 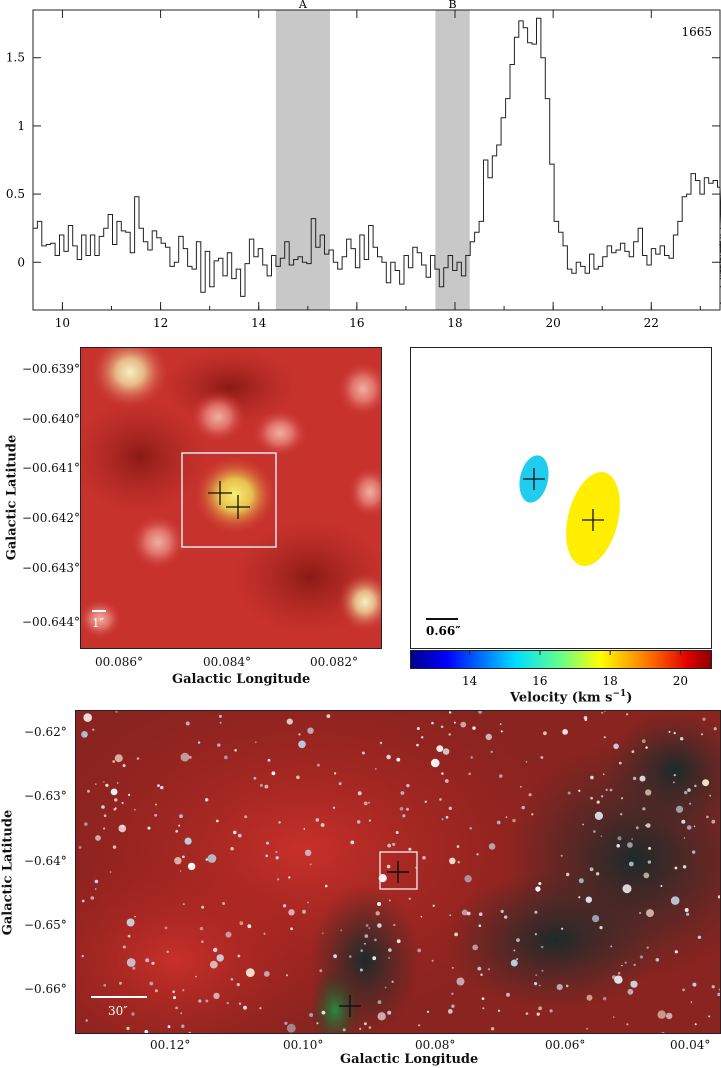 I want to click on cutout-xtick: 00.084°, so click(x=227, y=662).